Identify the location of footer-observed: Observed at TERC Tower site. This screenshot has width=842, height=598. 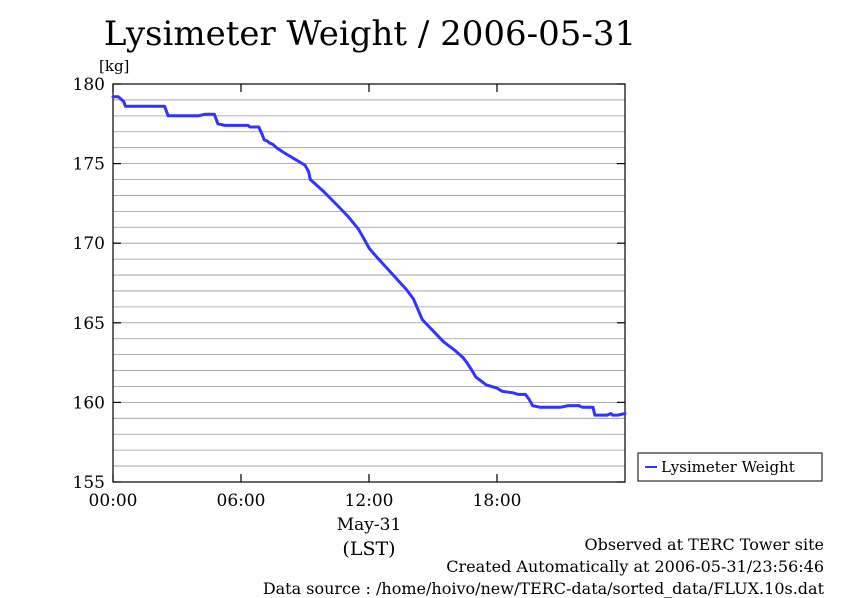
(704, 544).